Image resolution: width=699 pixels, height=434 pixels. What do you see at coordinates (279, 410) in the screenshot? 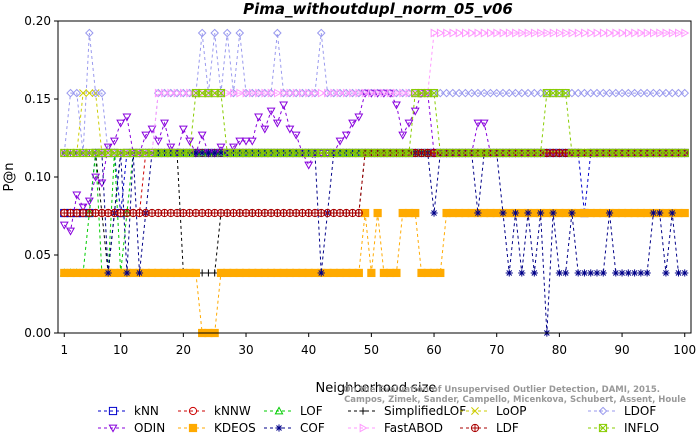
I see `legend-marker-lof` at bounding box center [279, 410].